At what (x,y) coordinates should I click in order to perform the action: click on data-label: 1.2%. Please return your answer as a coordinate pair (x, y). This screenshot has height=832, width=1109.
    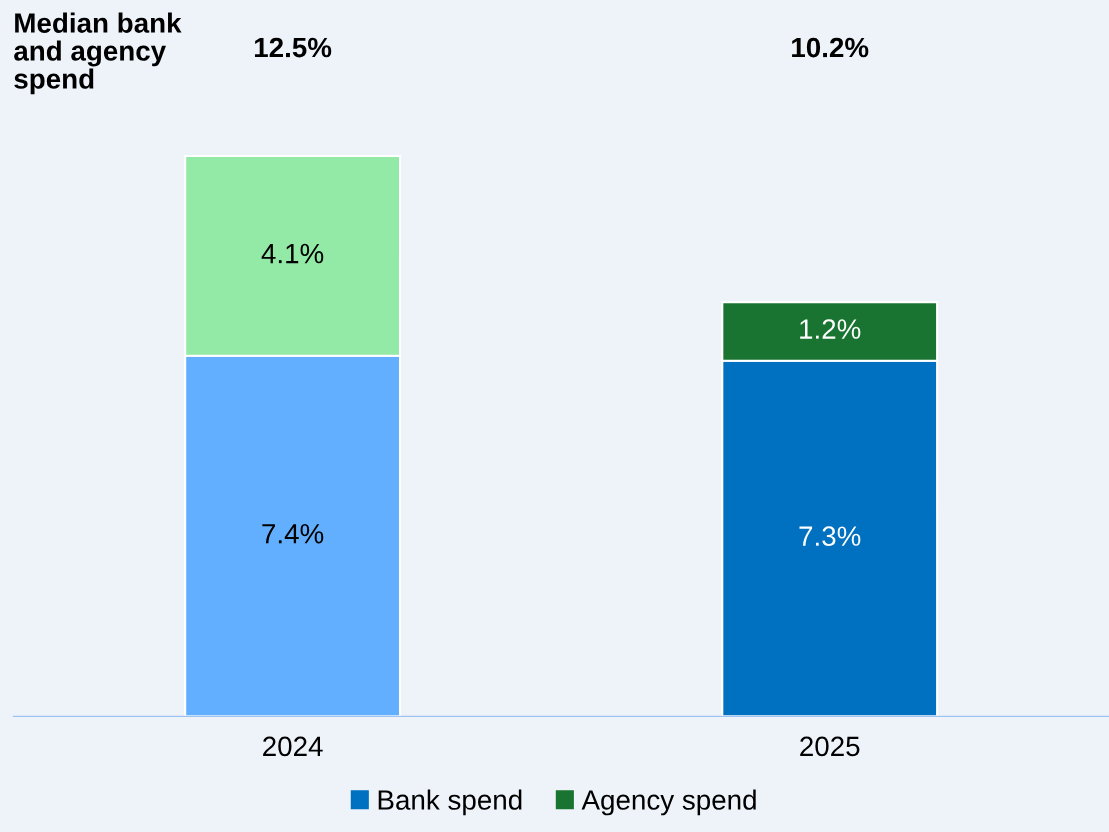
    Looking at the image, I should click on (830, 329).